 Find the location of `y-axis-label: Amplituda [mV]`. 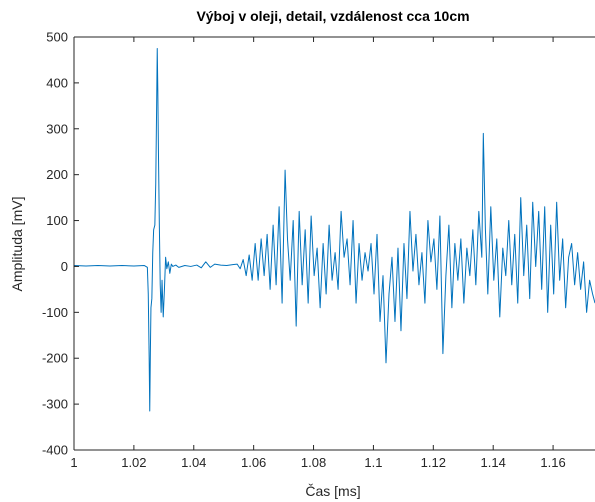

y-axis-label: Amplituda [mV] is located at coordinates (17, 244).